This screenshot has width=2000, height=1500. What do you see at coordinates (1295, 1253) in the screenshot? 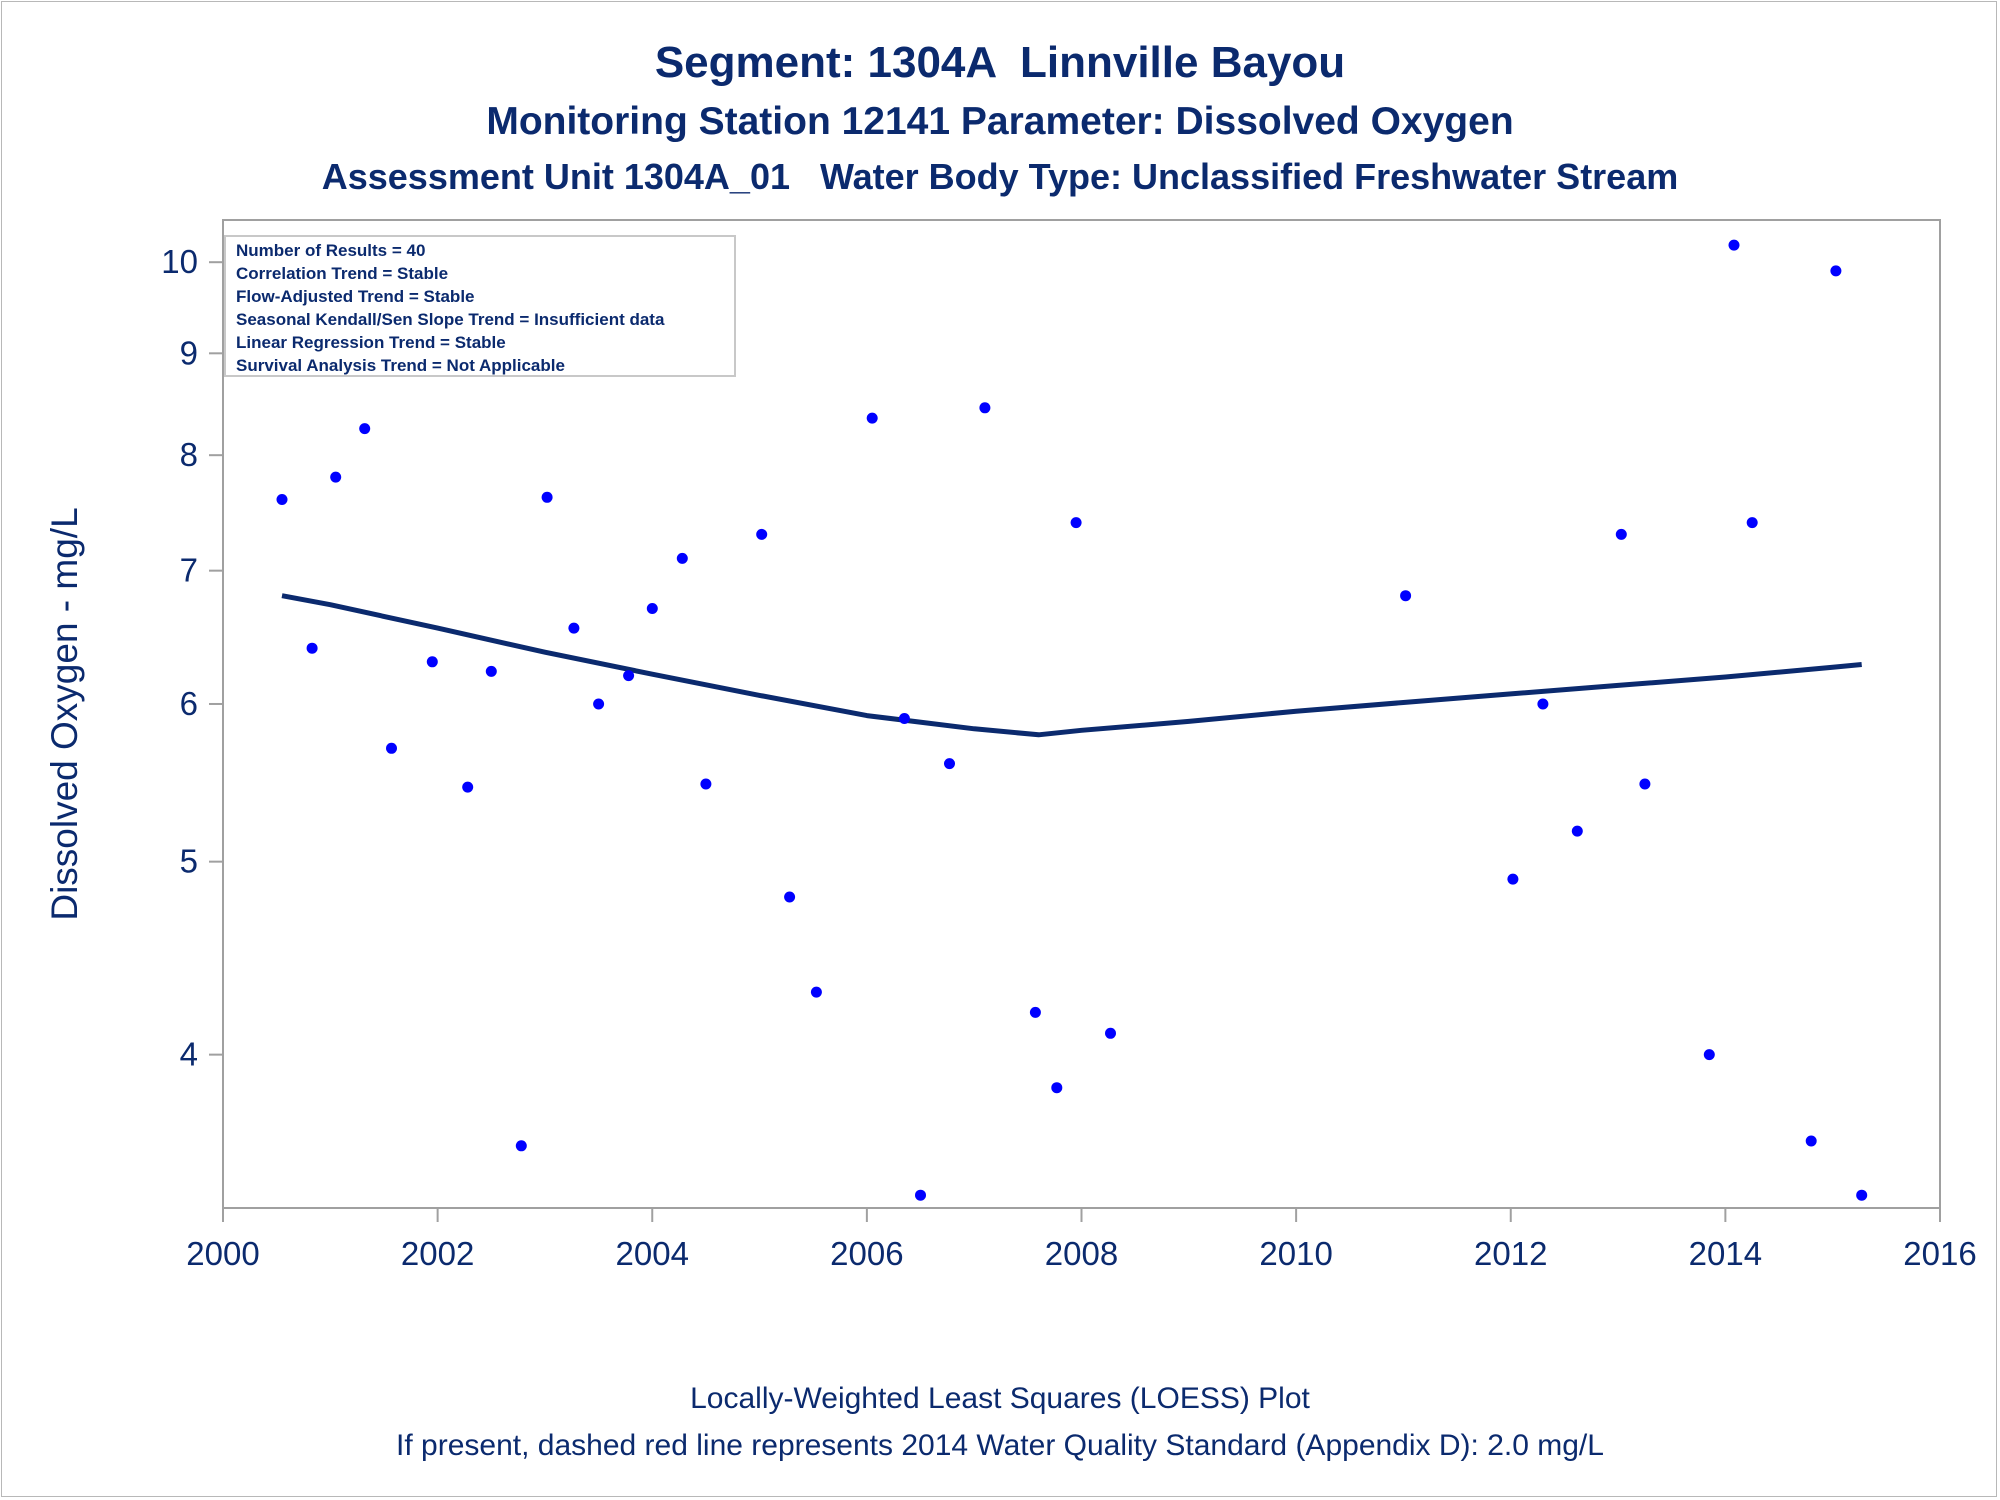
I see `x-tick-label: 2010` at bounding box center [1295, 1253].